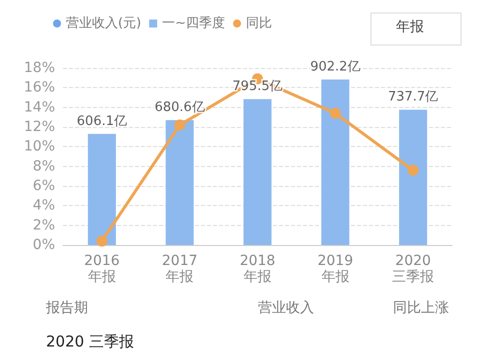  What do you see at coordinates (39, 146) in the screenshot?
I see `y-tick-label: 10%` at bounding box center [39, 146].